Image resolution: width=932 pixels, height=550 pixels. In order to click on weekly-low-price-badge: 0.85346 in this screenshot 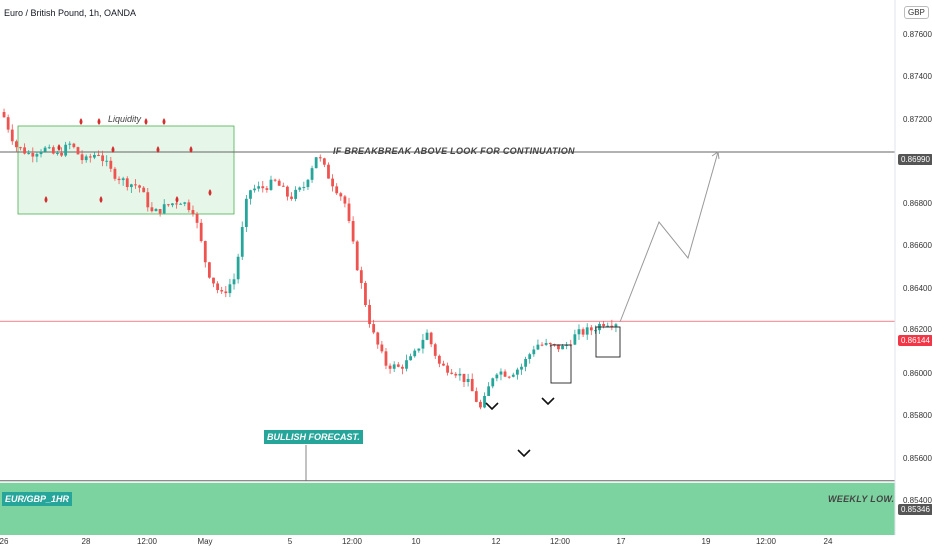, I will do `click(915, 509)`.